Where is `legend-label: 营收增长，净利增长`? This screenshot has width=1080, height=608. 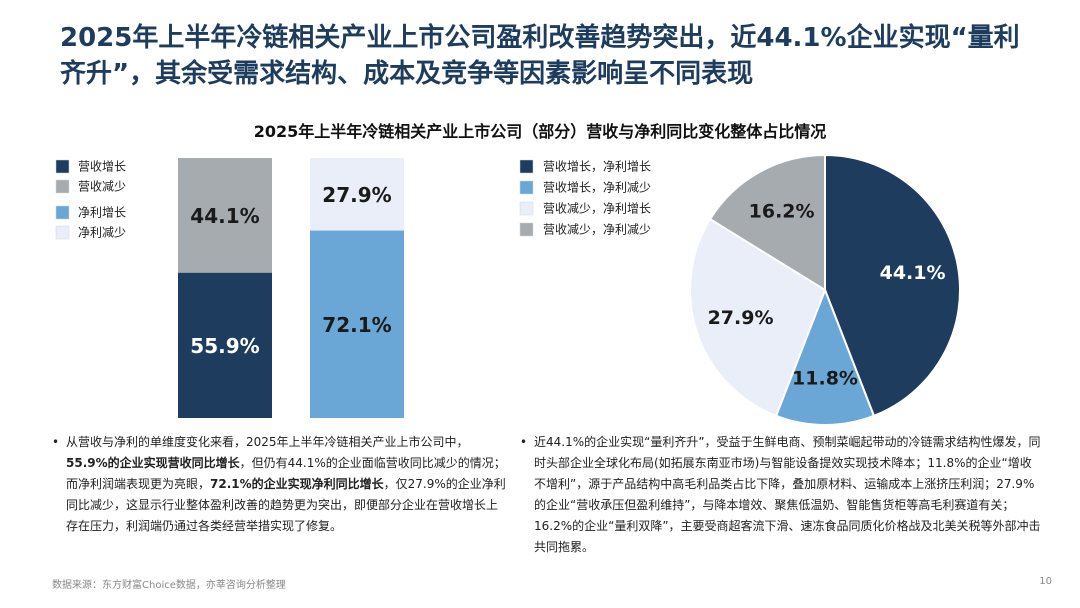
legend-label: 营收增长，净利增长 is located at coordinates (597, 167).